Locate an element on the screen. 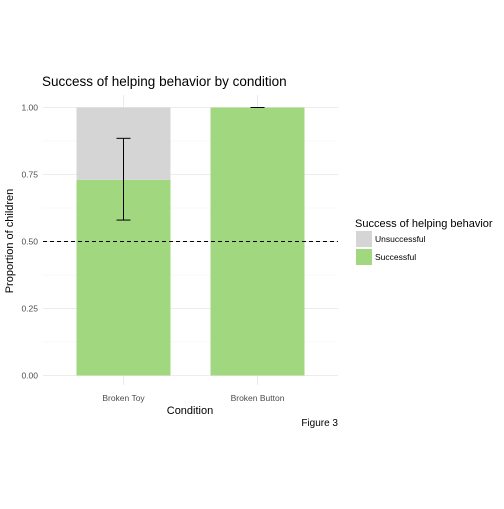  legend-item: Successful is located at coordinates (386, 257).